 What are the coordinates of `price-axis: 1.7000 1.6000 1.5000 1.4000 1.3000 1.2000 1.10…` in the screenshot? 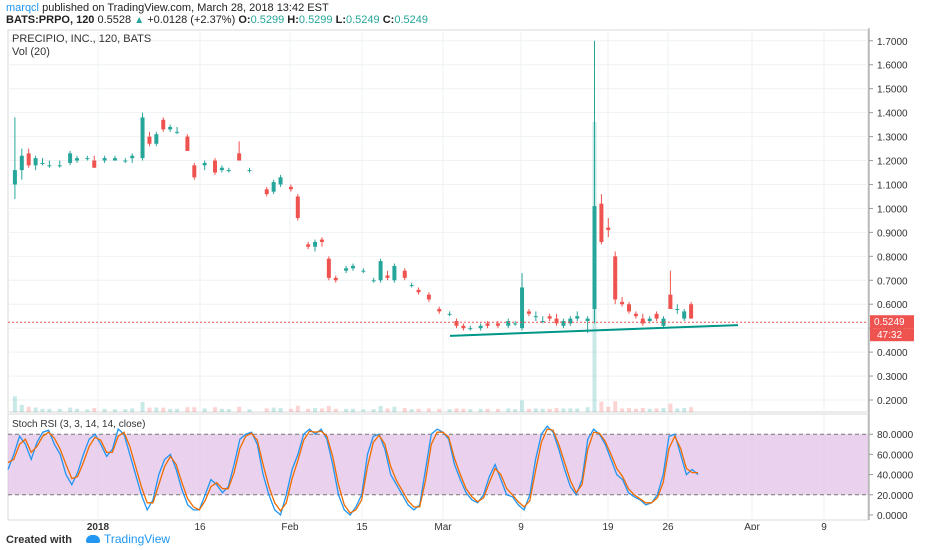 It's located at (891, 274).